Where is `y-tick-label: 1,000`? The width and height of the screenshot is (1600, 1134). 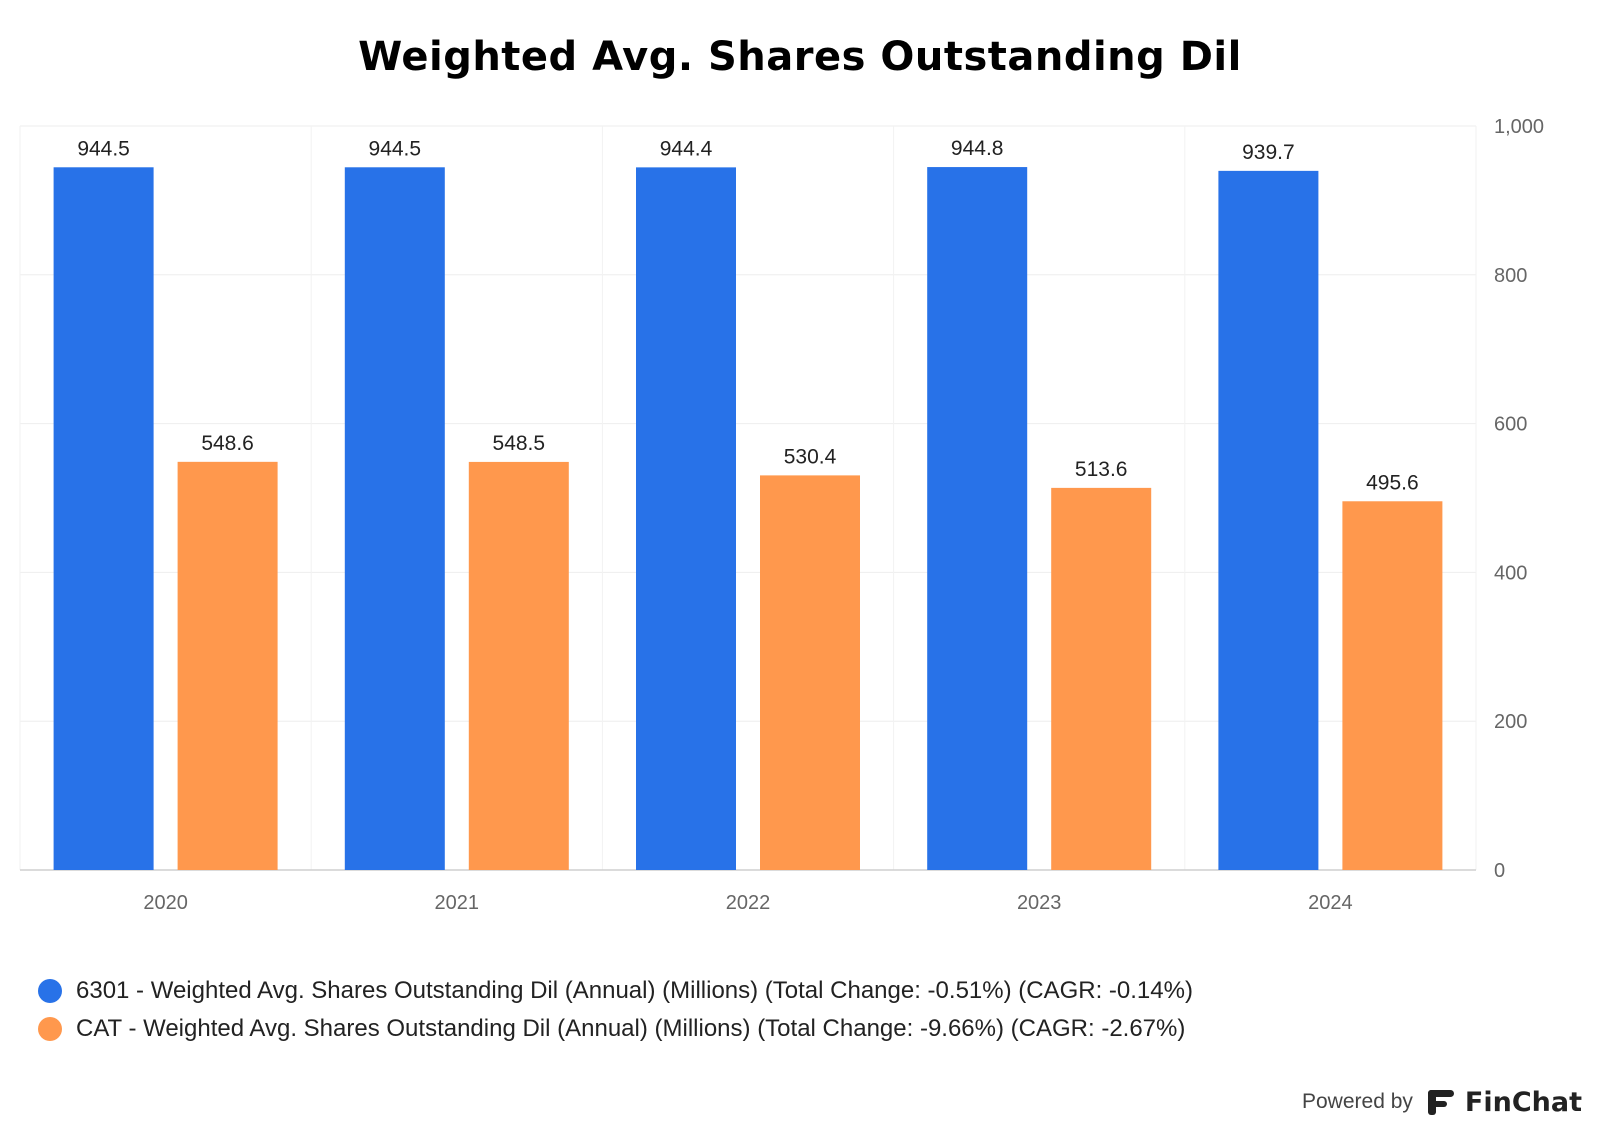
y-tick-label: 1,000 is located at coordinates (1519, 127).